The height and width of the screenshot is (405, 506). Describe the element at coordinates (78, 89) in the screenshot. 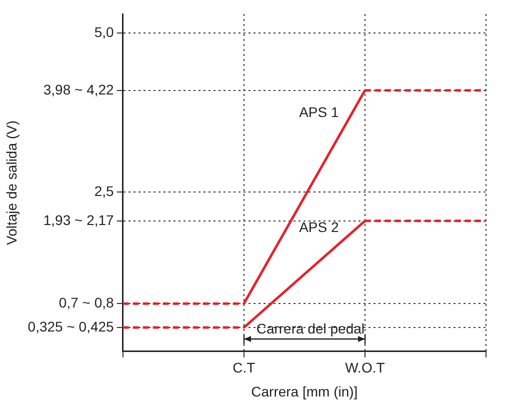

I see `y-tick-label: 3,98 ~ 4,22` at that location.